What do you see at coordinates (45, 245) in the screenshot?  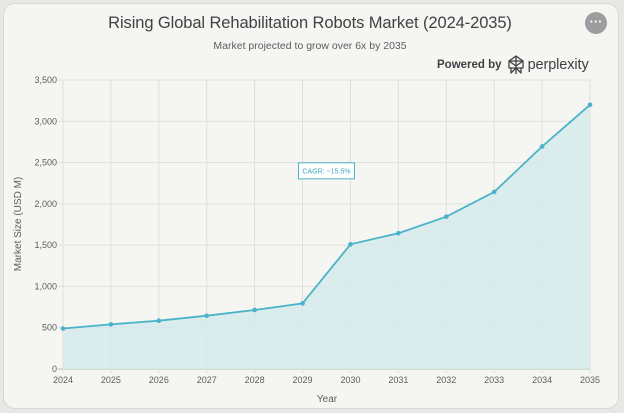 I see `y-tick-label: 1,500` at bounding box center [45, 245].